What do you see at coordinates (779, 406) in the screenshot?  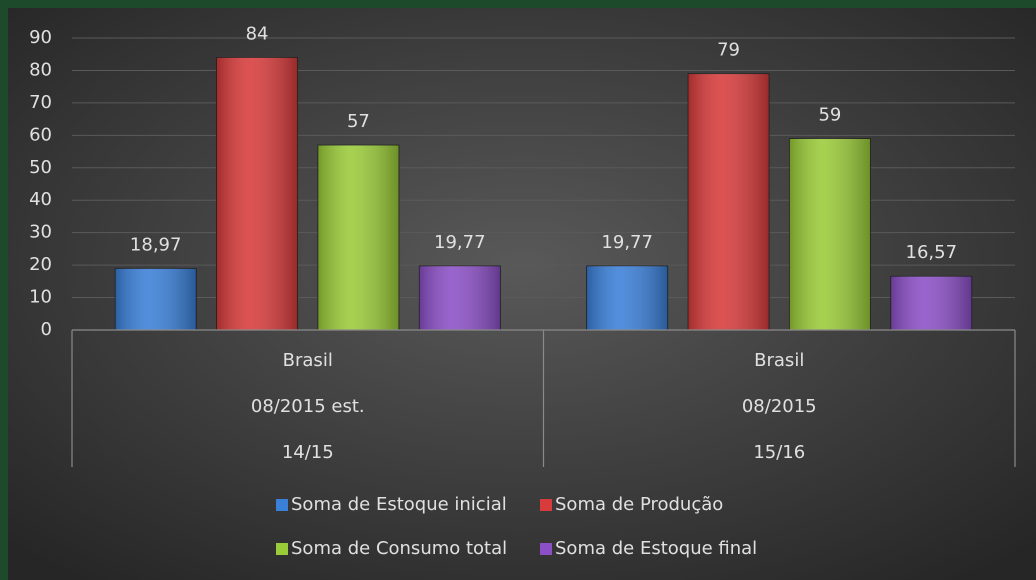 I see `x-tick-label: 08/2015` at bounding box center [779, 406].